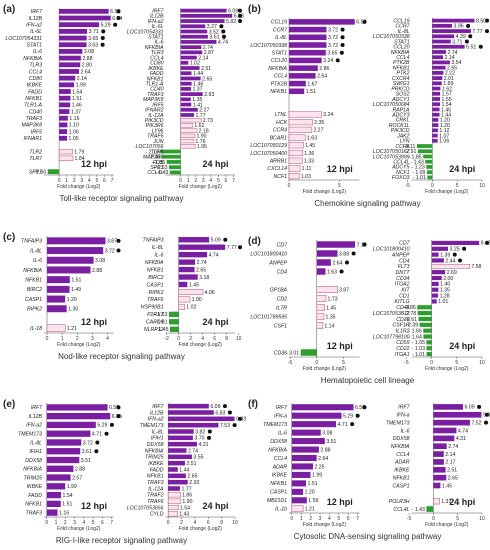 The width and height of the screenshot is (490, 550). What do you see at coordinates (153, 158) in the screenshot?
I see `value-label: - 2.43` at bounding box center [153, 158].